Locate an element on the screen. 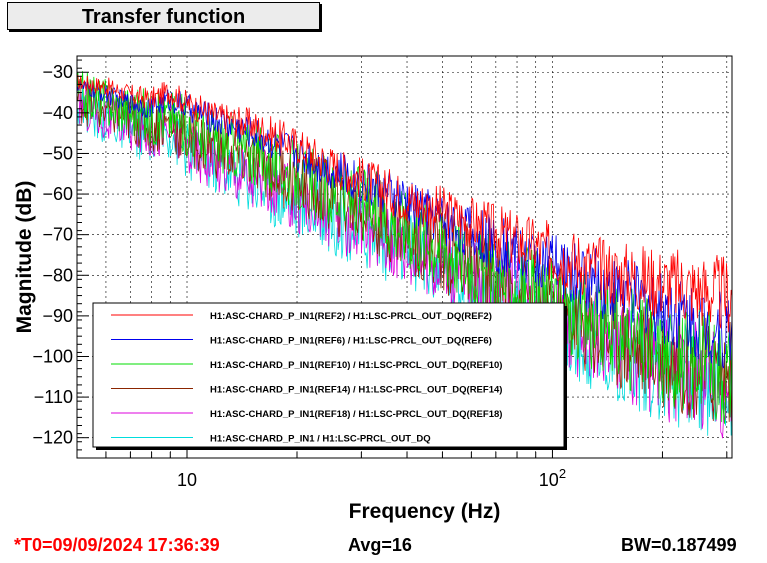 This screenshot has height=563, width=767. y-tick-label: −30 is located at coordinates (57, 72).